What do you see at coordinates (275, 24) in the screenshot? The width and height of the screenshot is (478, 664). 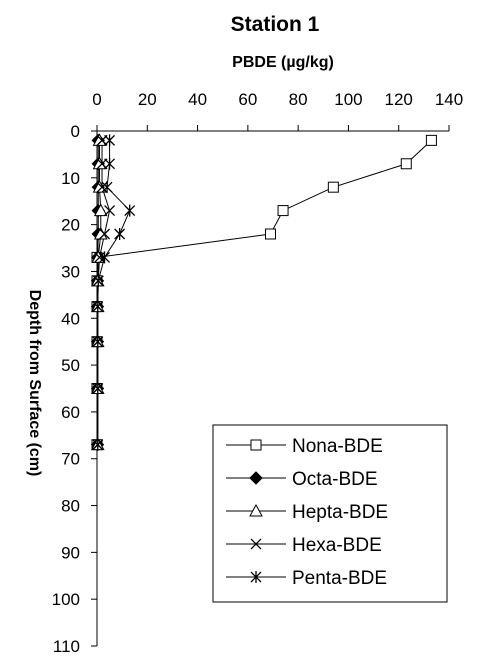 I see `chart-title: Station 1` at bounding box center [275, 24].